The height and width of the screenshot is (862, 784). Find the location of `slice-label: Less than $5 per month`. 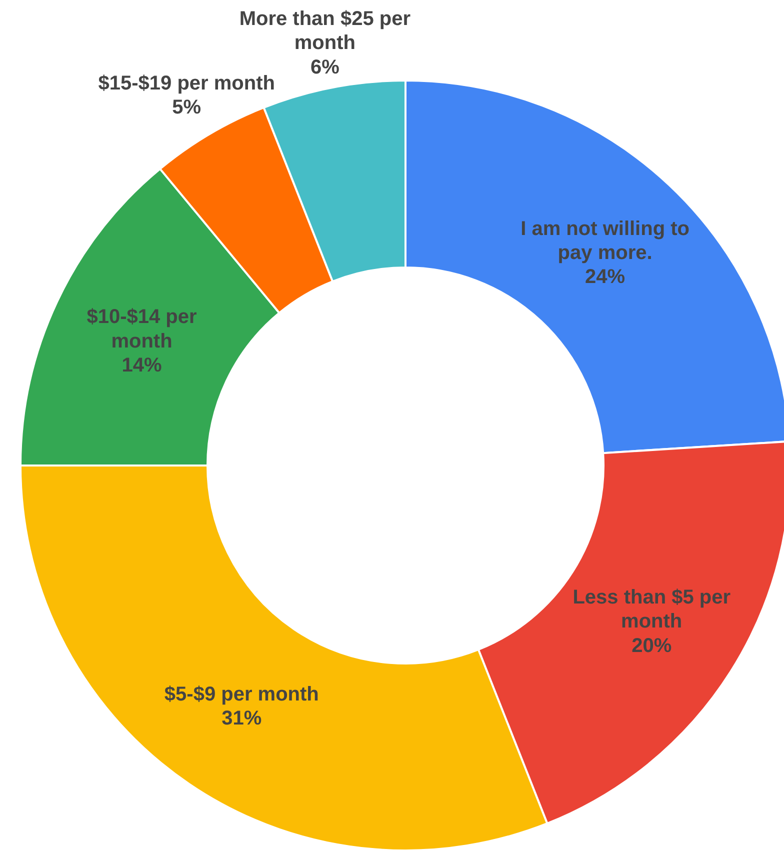

slice-label: Less than $5 per month is located at coordinates (651, 609).